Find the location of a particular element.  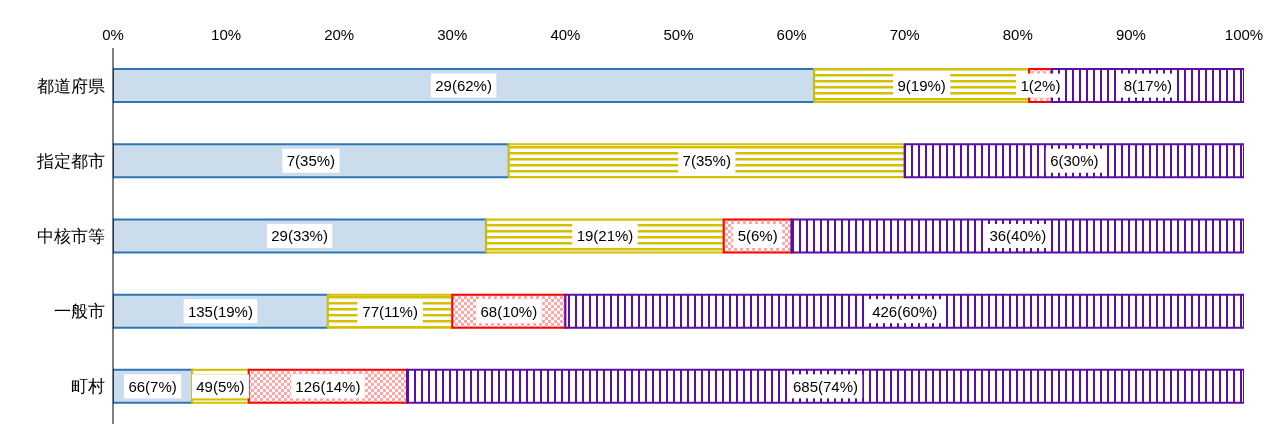

y-tick-label: 指定都市 is located at coordinates (70, 161).